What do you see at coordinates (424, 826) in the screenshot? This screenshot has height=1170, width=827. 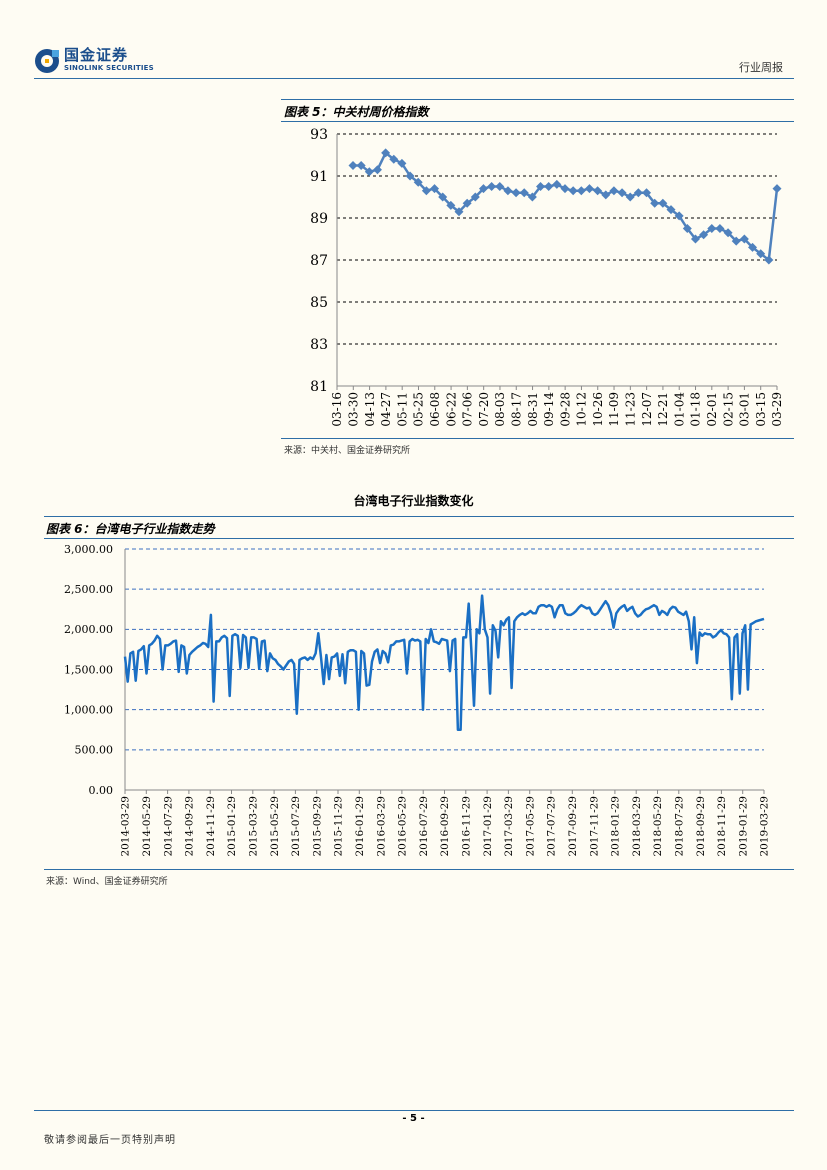 I see `x-tick-label: 2016-07-29` at bounding box center [424, 826].